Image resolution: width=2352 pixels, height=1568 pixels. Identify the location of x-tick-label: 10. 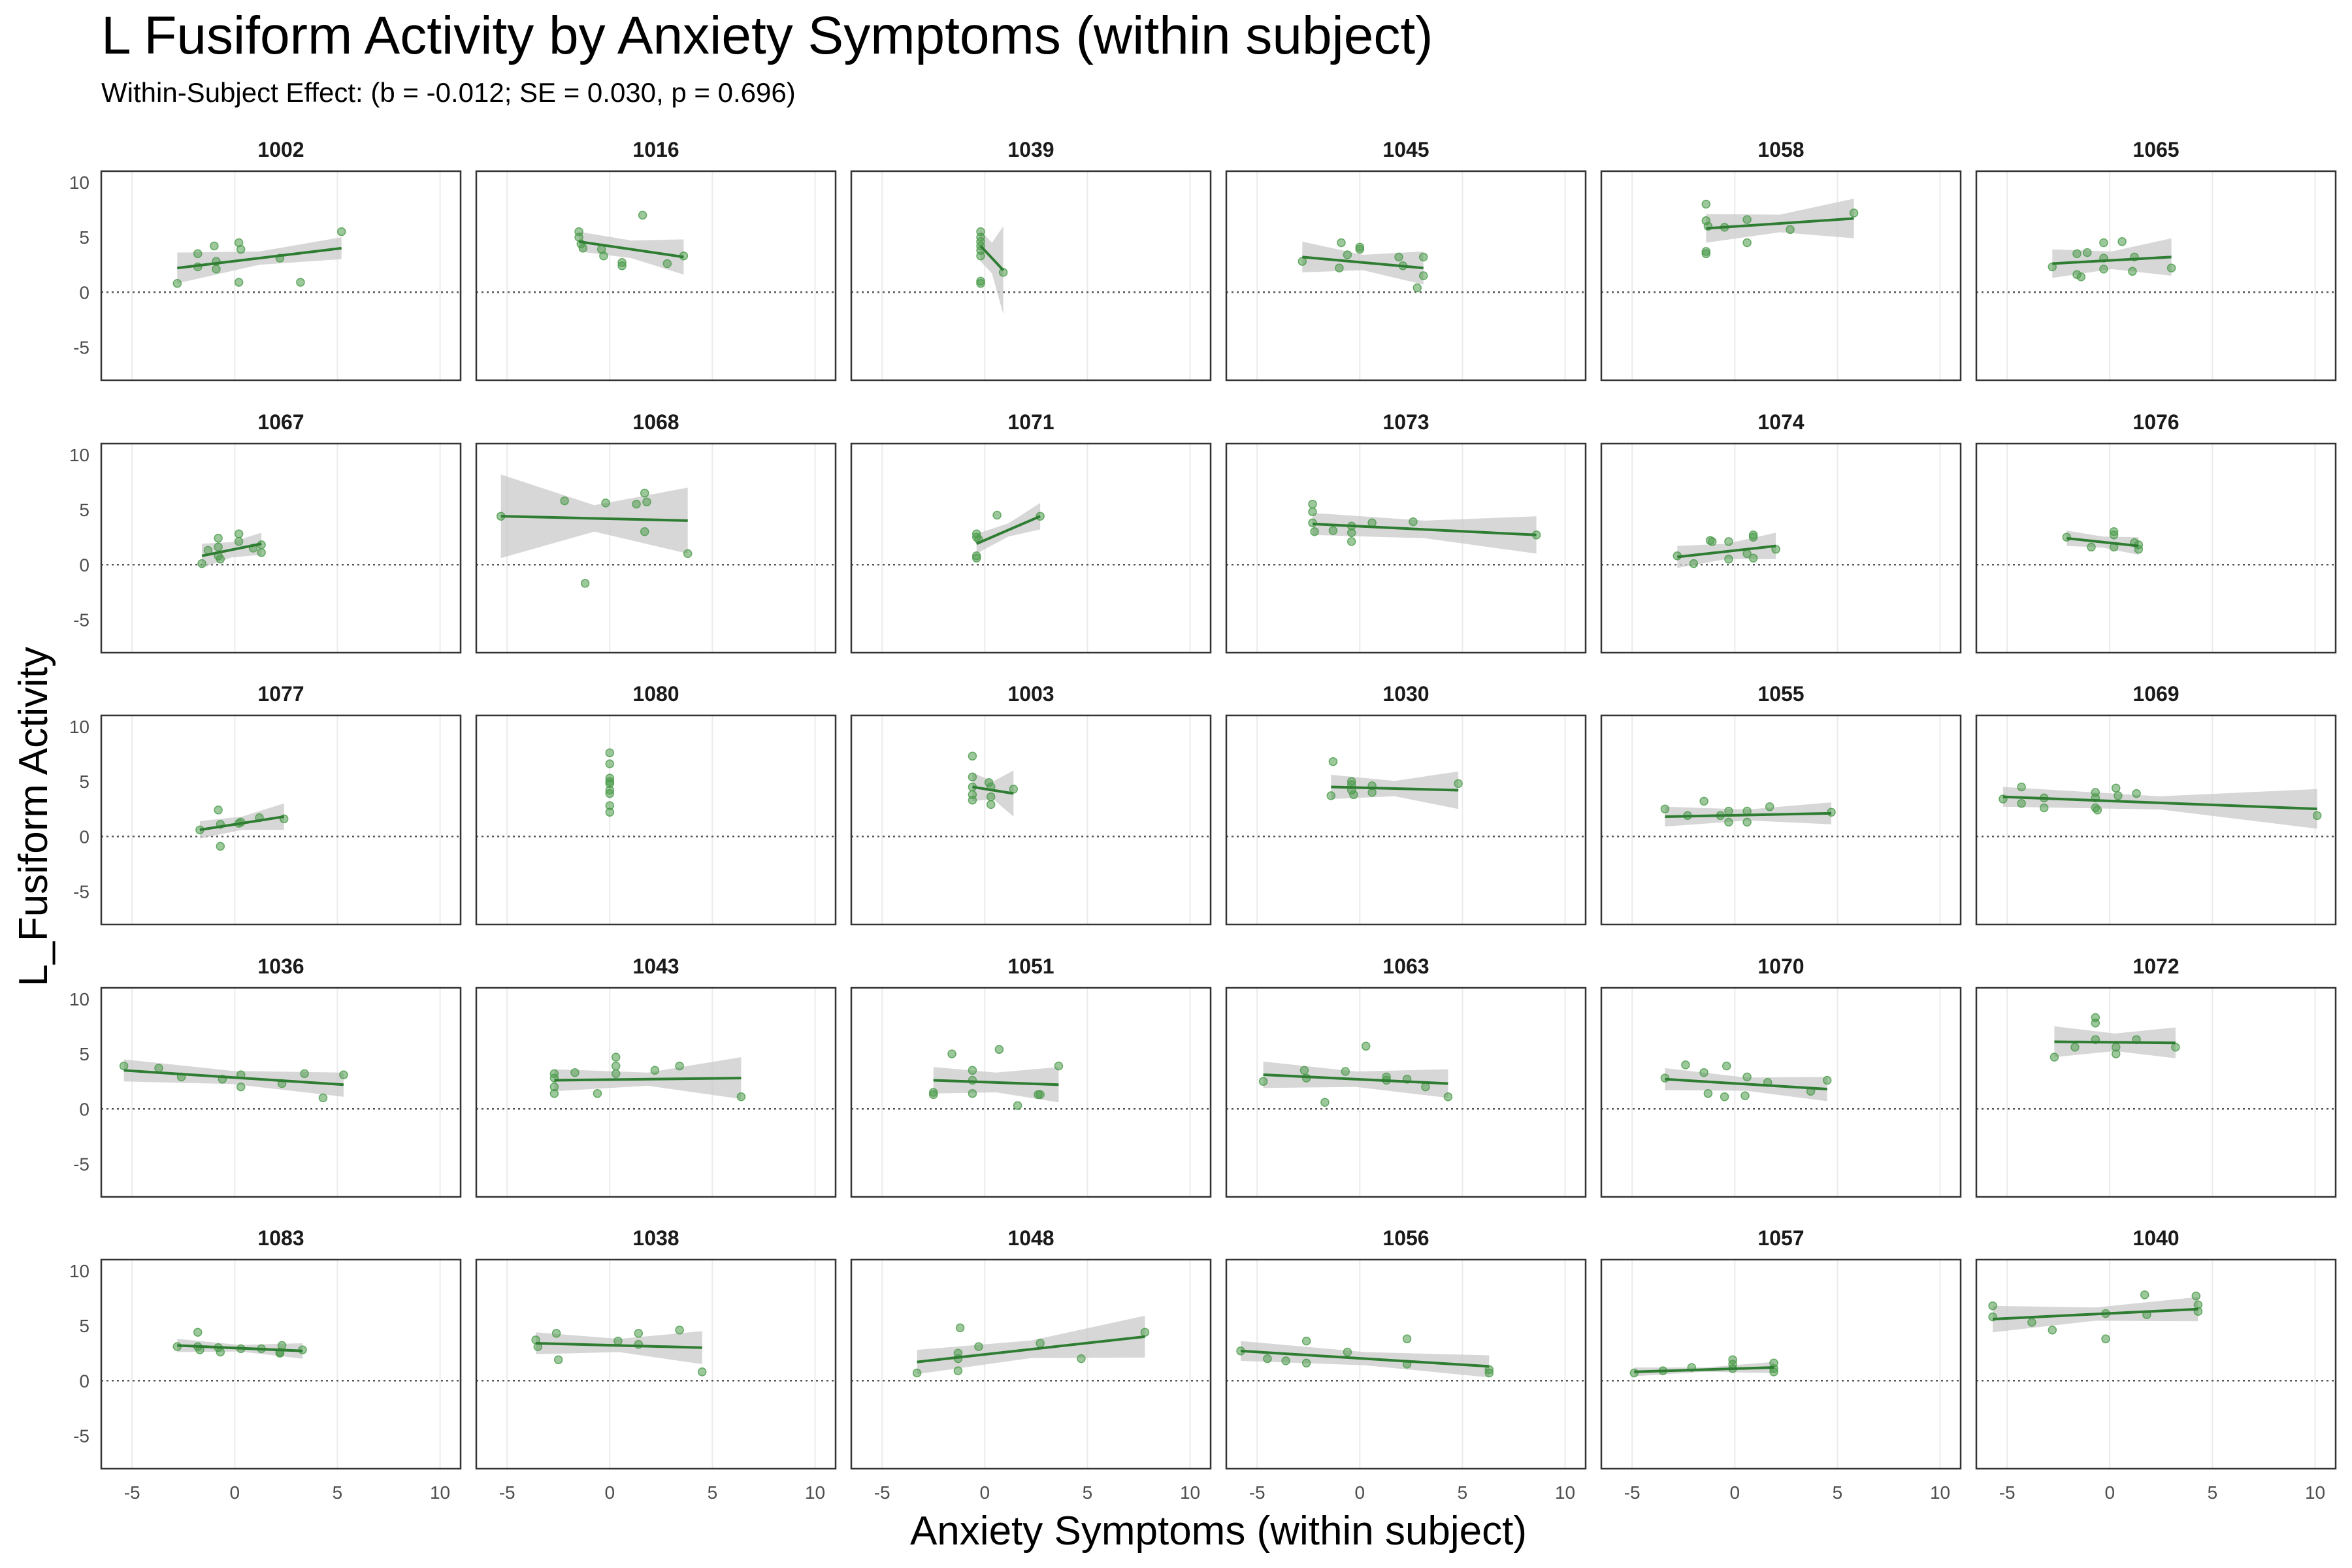
(1190, 1492).